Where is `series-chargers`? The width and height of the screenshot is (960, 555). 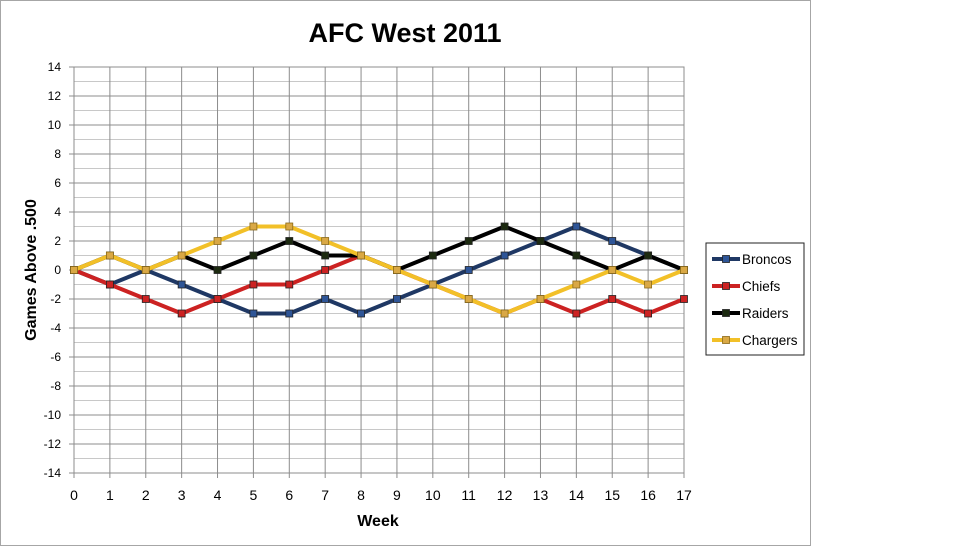 series-chargers is located at coordinates (379, 270).